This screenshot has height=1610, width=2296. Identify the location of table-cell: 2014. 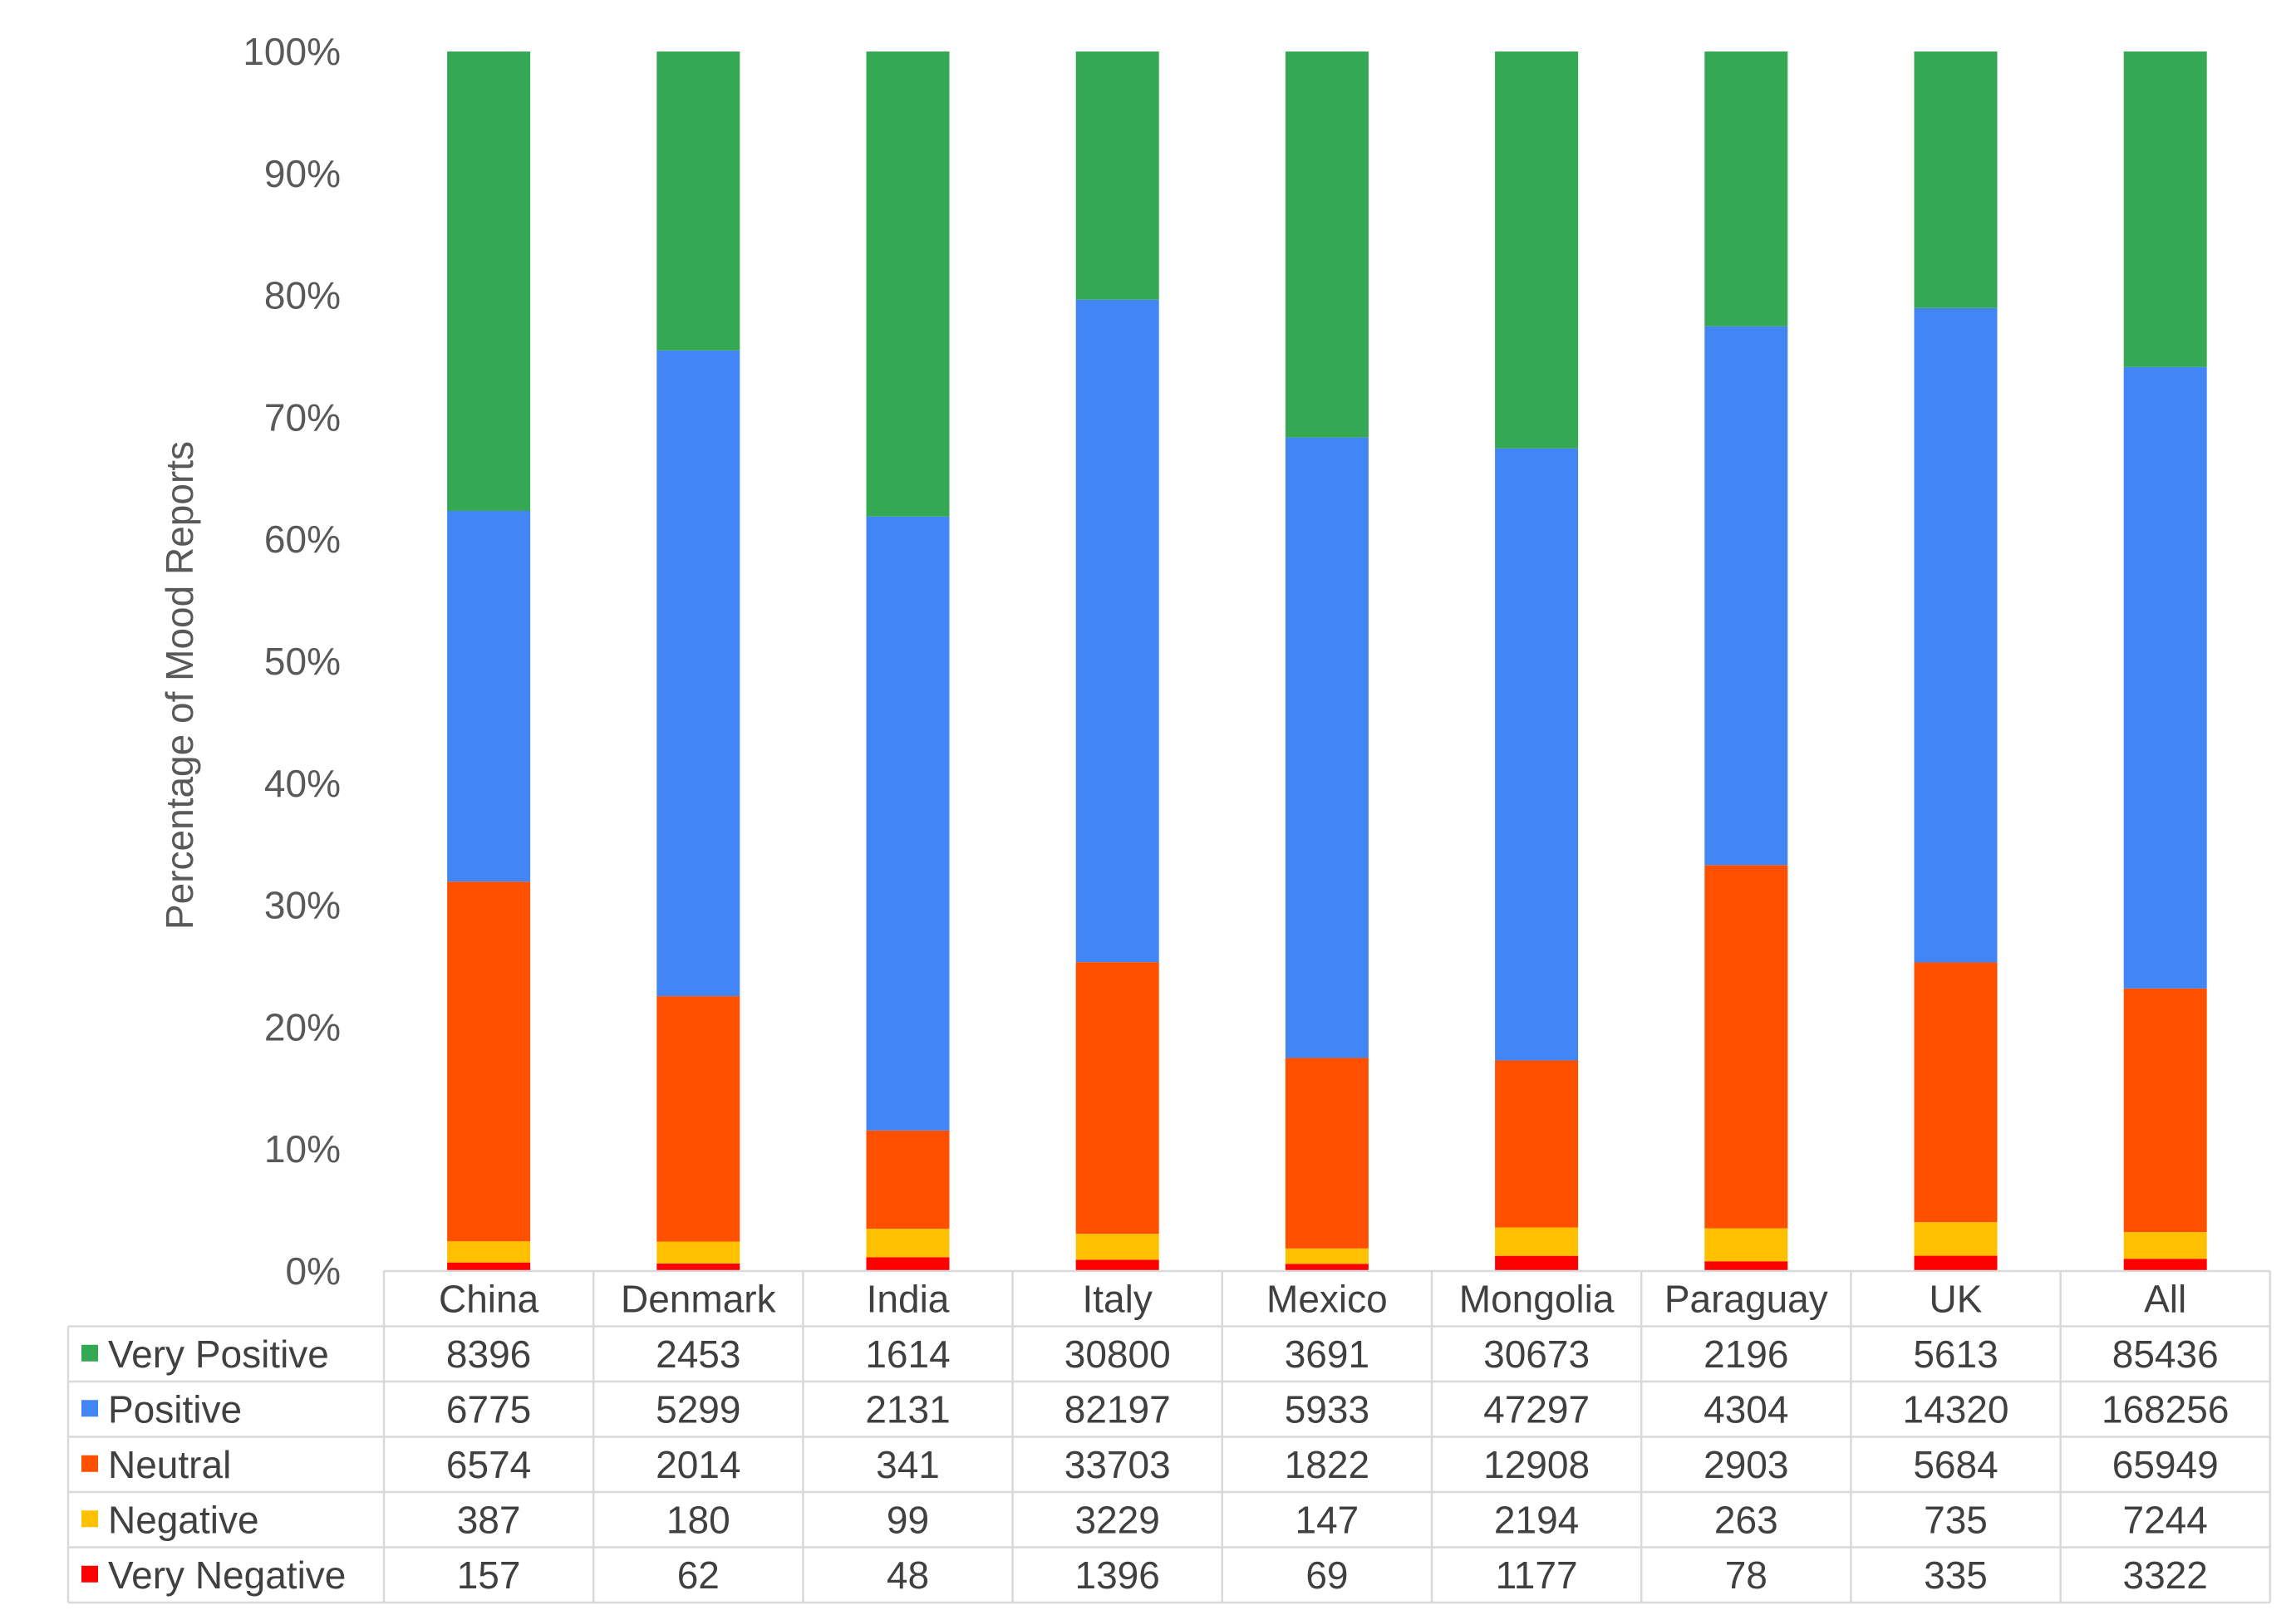
(698, 1464).